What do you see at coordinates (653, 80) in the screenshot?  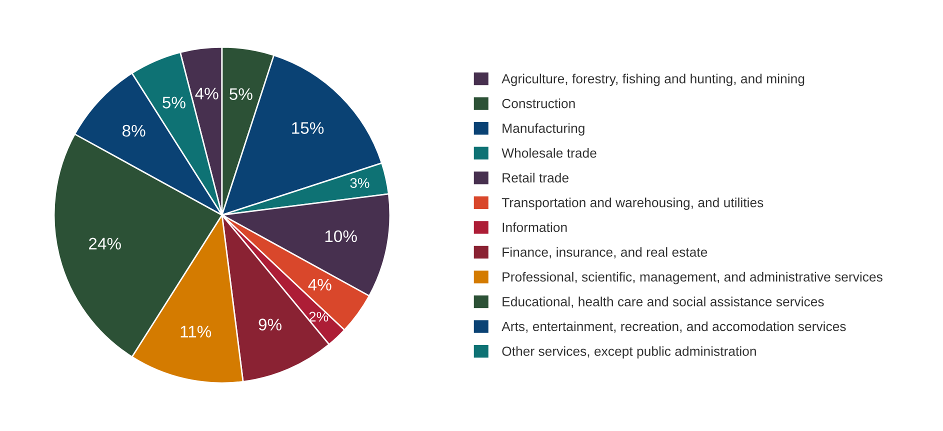 I see `legend-label: Agriculture, forestry, fishing and hunting, and mining` at bounding box center [653, 80].